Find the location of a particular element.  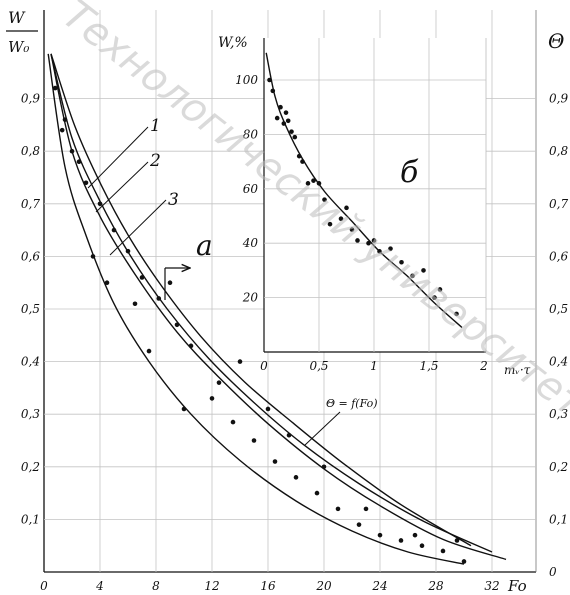

main-right-tick-label: 0,6 is located at coordinates (558, 256).